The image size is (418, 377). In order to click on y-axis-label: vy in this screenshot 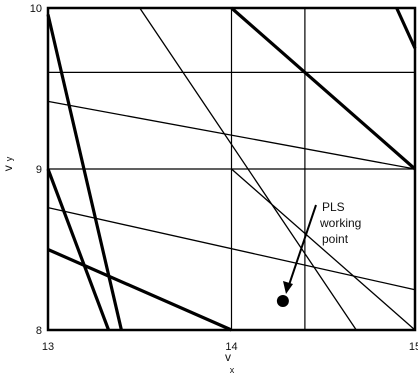, I will do `click(8, 163)`.